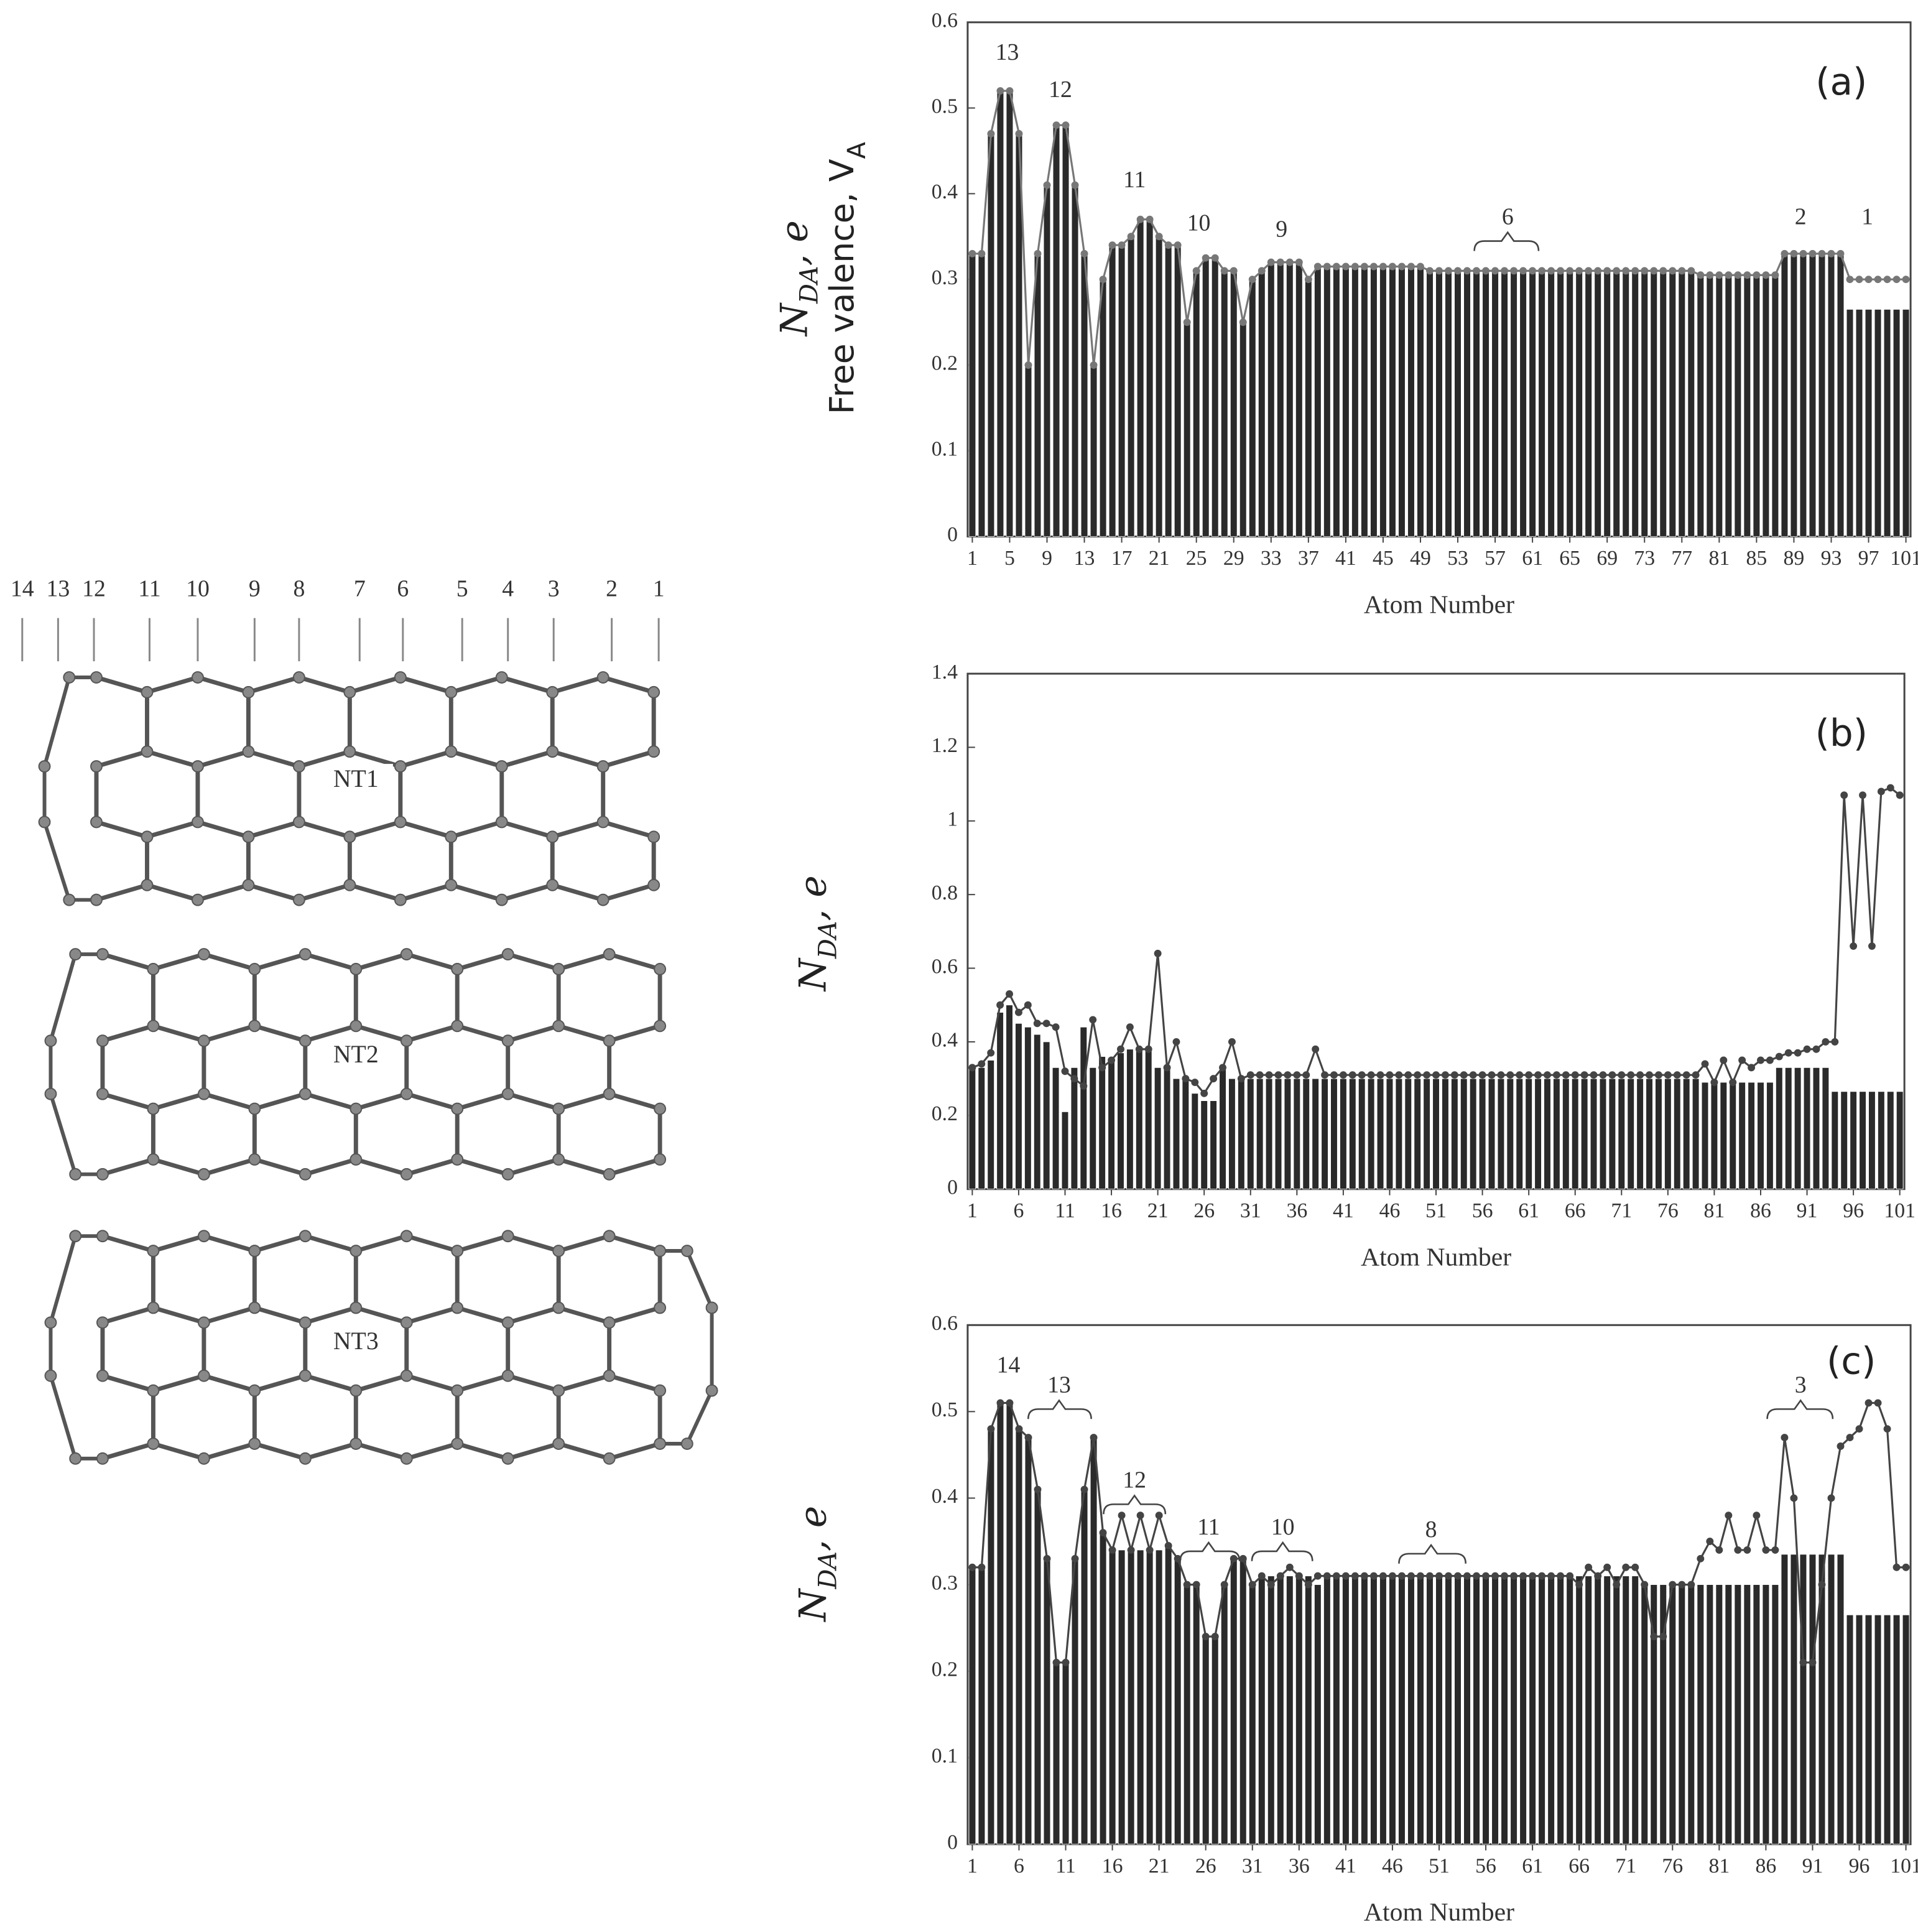  I want to click on y-tick-label: 0.6, so click(945, 966).